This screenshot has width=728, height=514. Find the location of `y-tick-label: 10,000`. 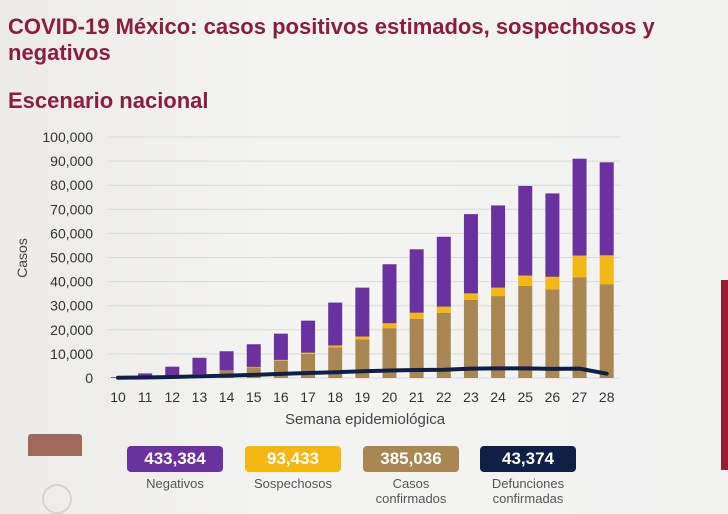

y-tick-label: 10,000 is located at coordinates (71, 354).